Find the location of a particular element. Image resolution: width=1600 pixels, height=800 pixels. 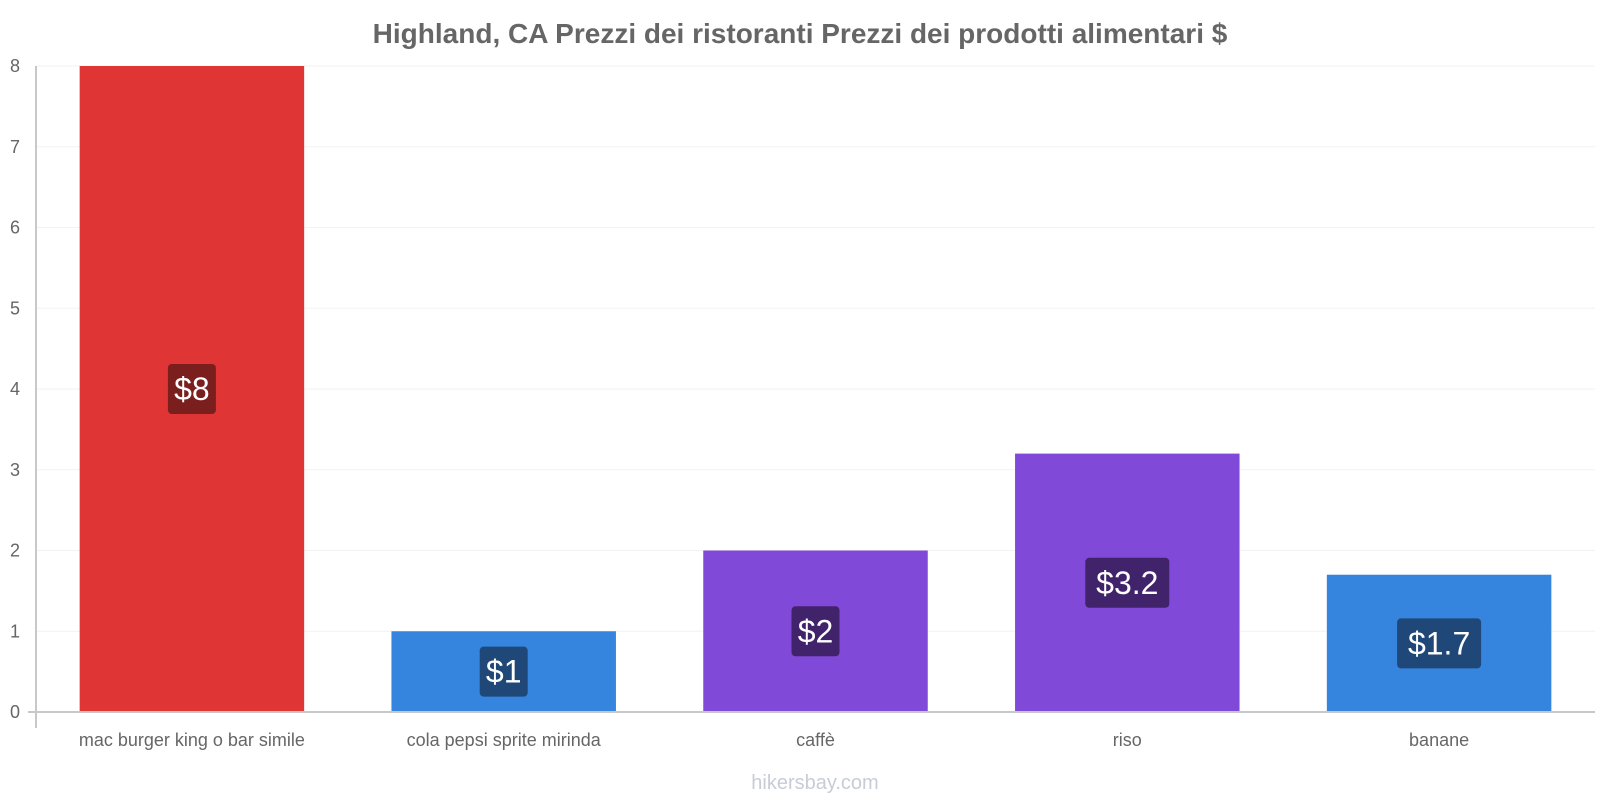

data-label: $2 is located at coordinates (816, 631).